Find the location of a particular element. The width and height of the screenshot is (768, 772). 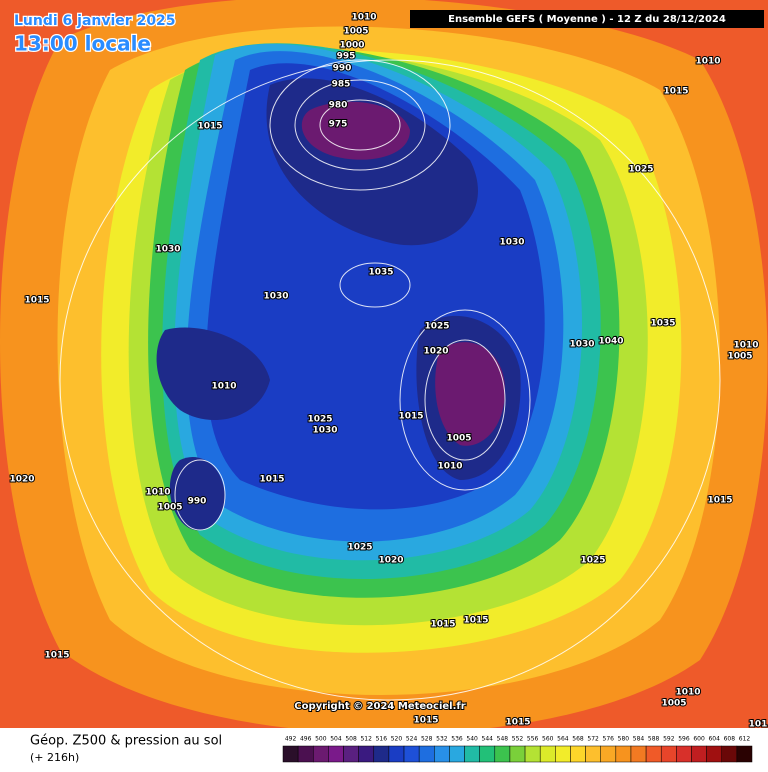

scale-label: 552 is located at coordinates (518, 739).